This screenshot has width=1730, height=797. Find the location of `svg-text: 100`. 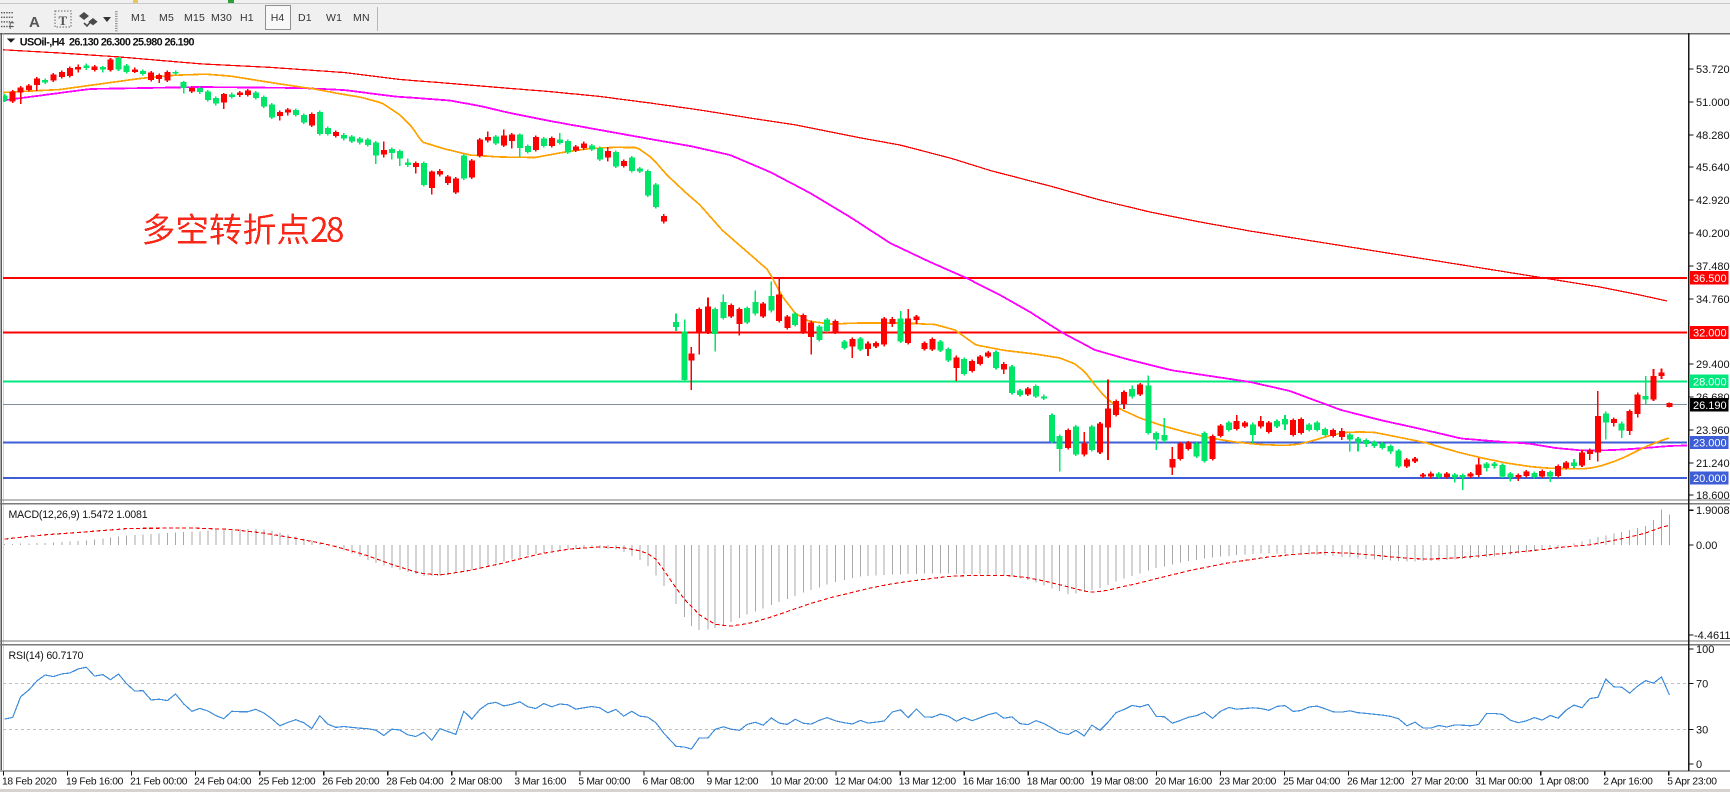

svg-text: 100 is located at coordinates (1705, 650).